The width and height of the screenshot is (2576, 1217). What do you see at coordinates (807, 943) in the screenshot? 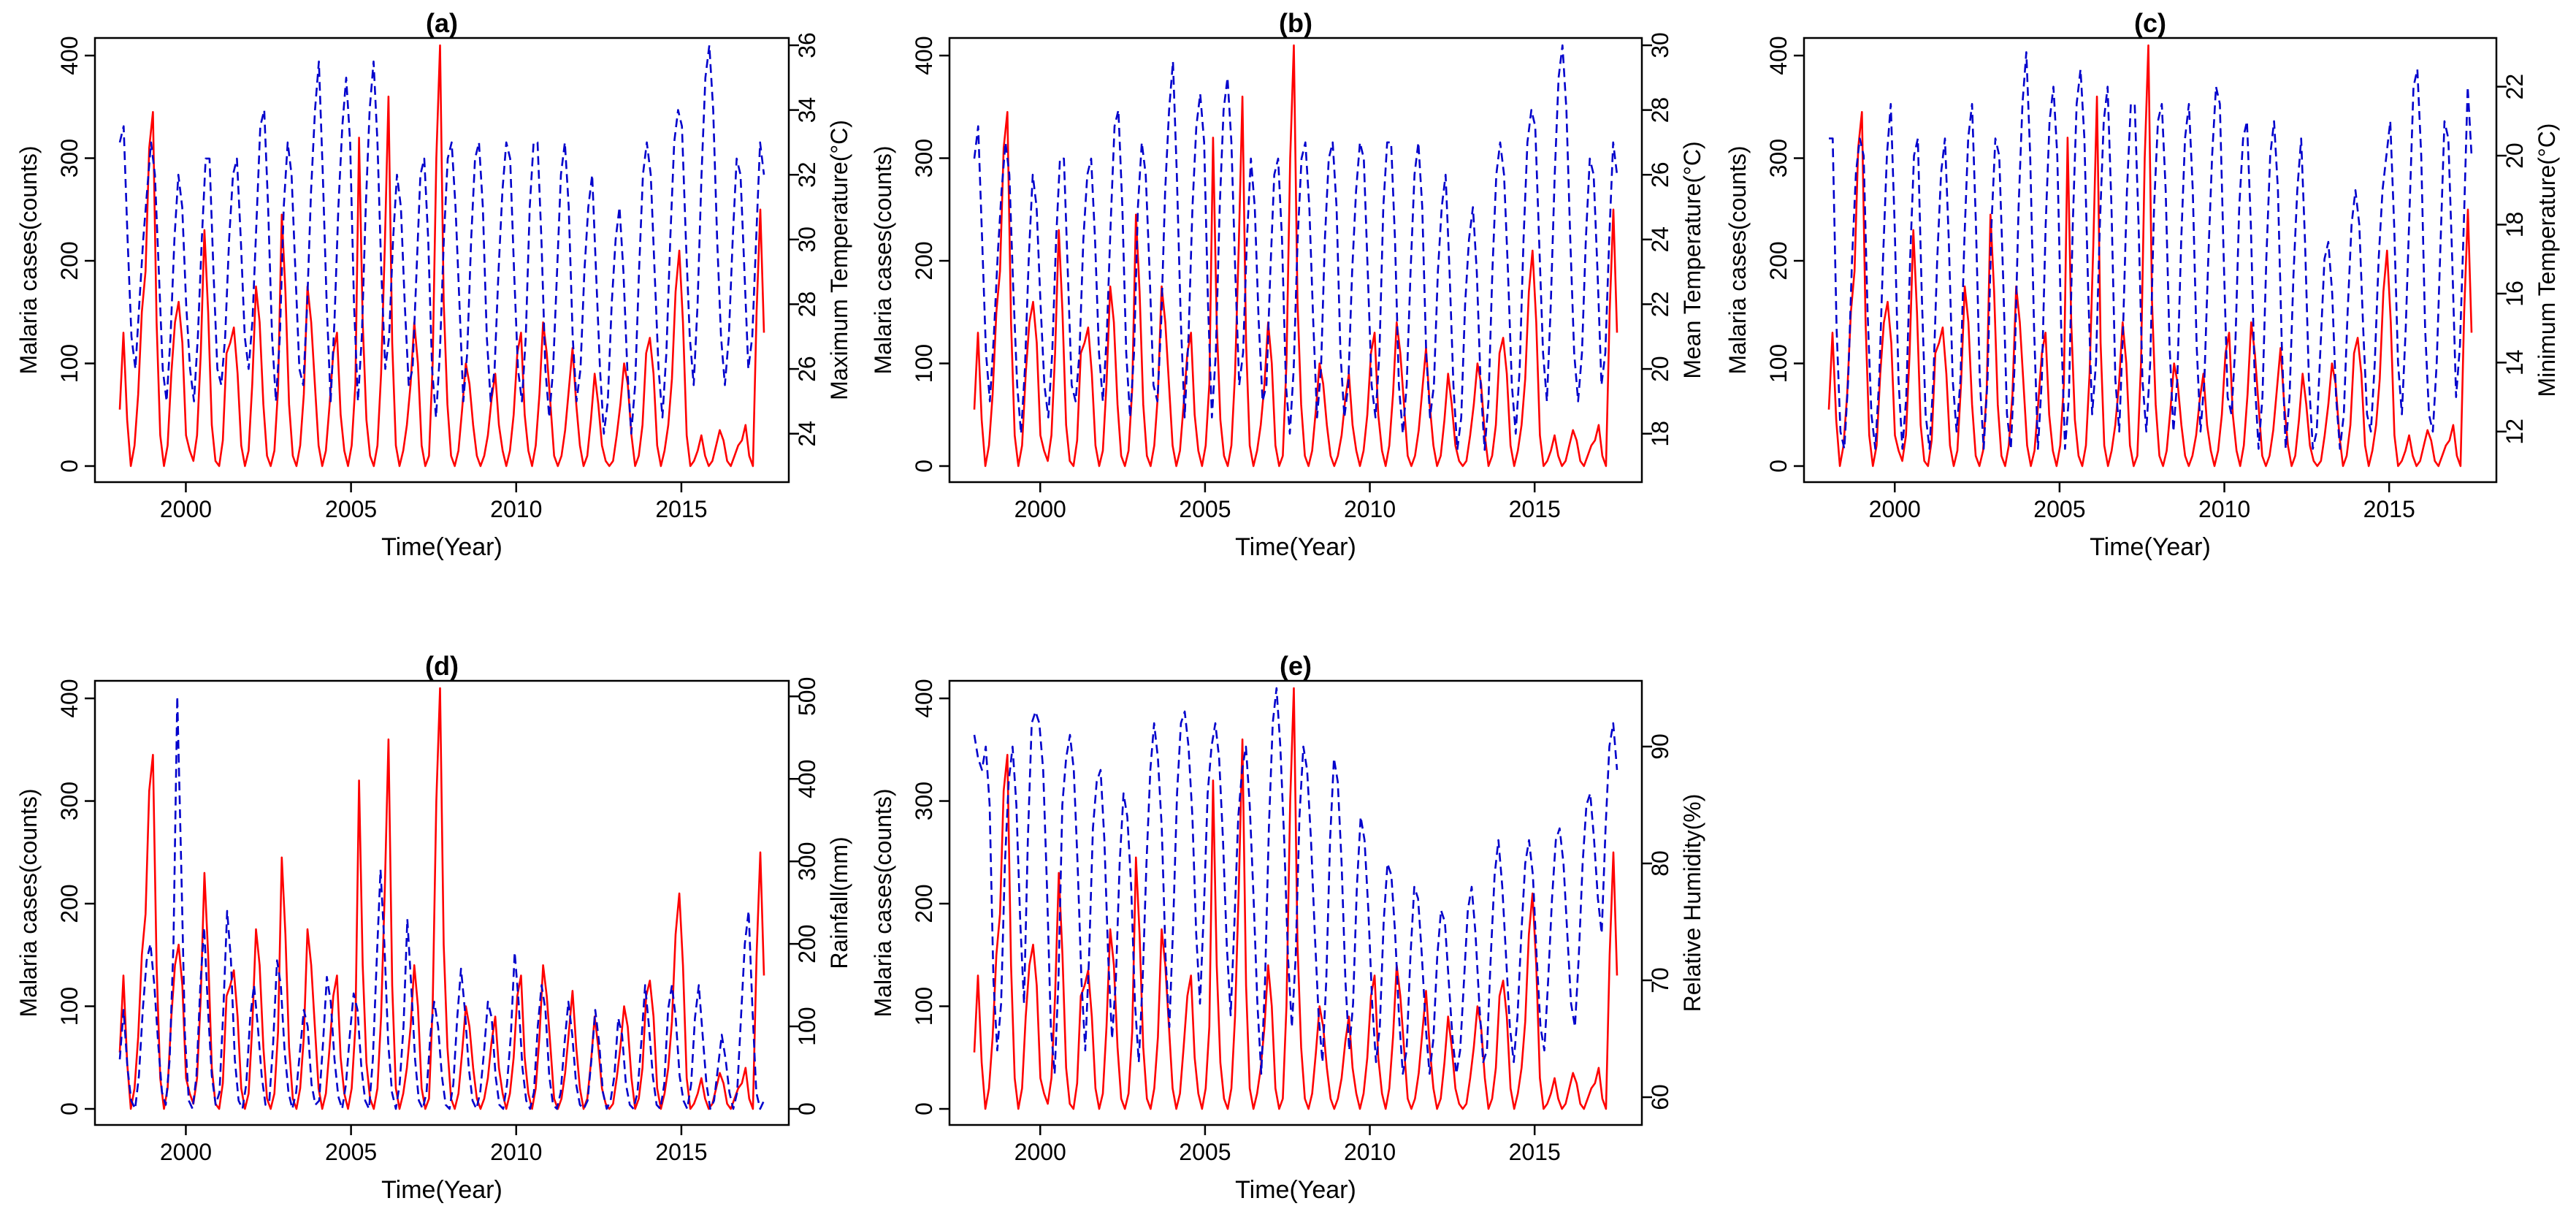
I see `y-right-tick-label: 200` at bounding box center [807, 943].